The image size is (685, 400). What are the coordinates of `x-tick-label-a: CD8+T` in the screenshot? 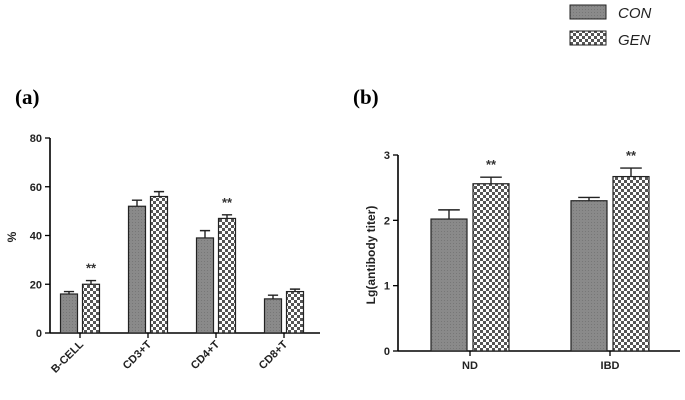 It's located at (274, 355).